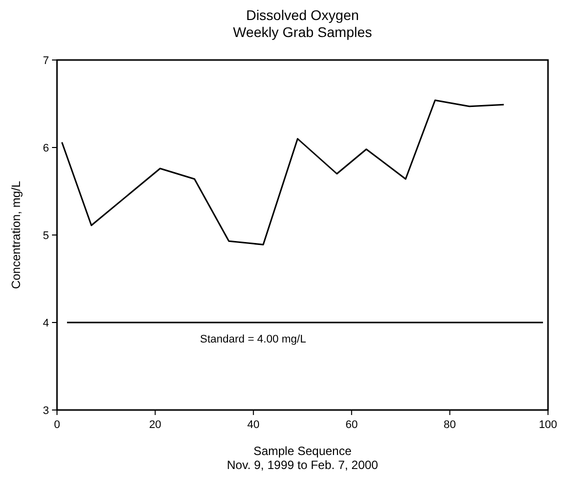 The image size is (566, 485). I want to click on y-tick-label: 5, so click(45, 236).